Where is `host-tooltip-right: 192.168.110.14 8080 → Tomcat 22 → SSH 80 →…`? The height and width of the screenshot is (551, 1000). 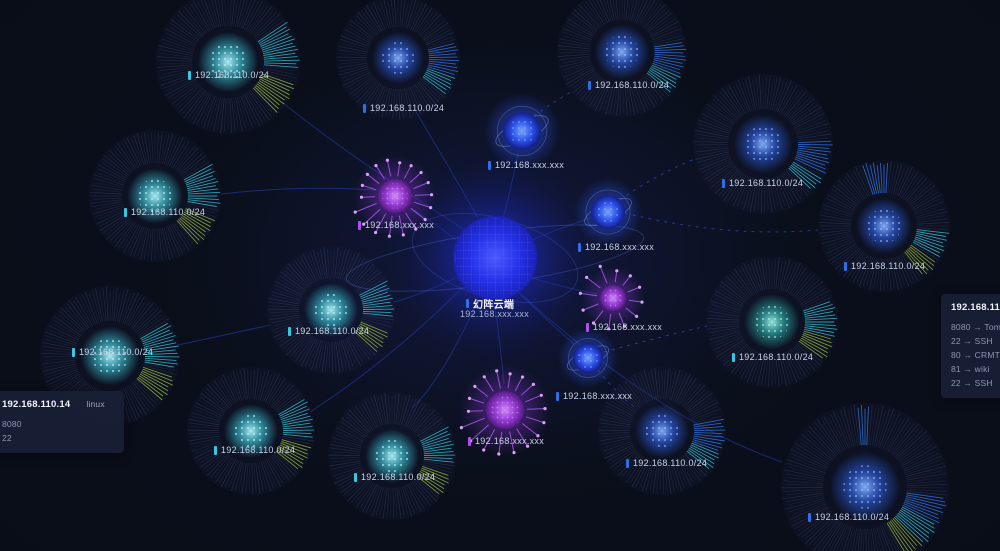 host-tooltip-right: 192.168.110.14 8080 → Tomcat 22 → SSH 80 →… is located at coordinates (970, 346).